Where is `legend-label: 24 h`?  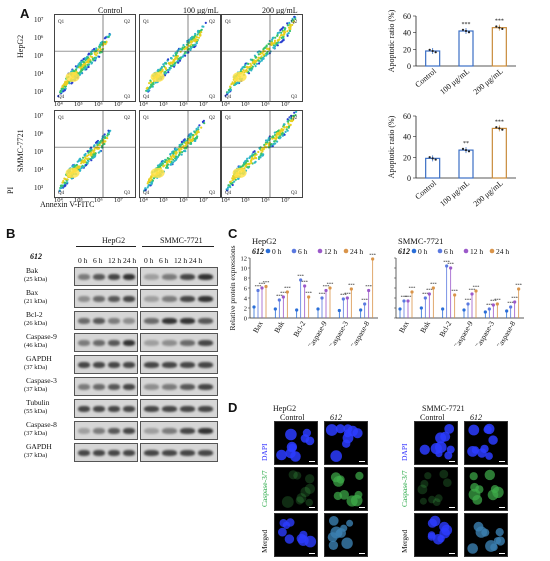
legend-label: 24 h is located at coordinates (502, 251).